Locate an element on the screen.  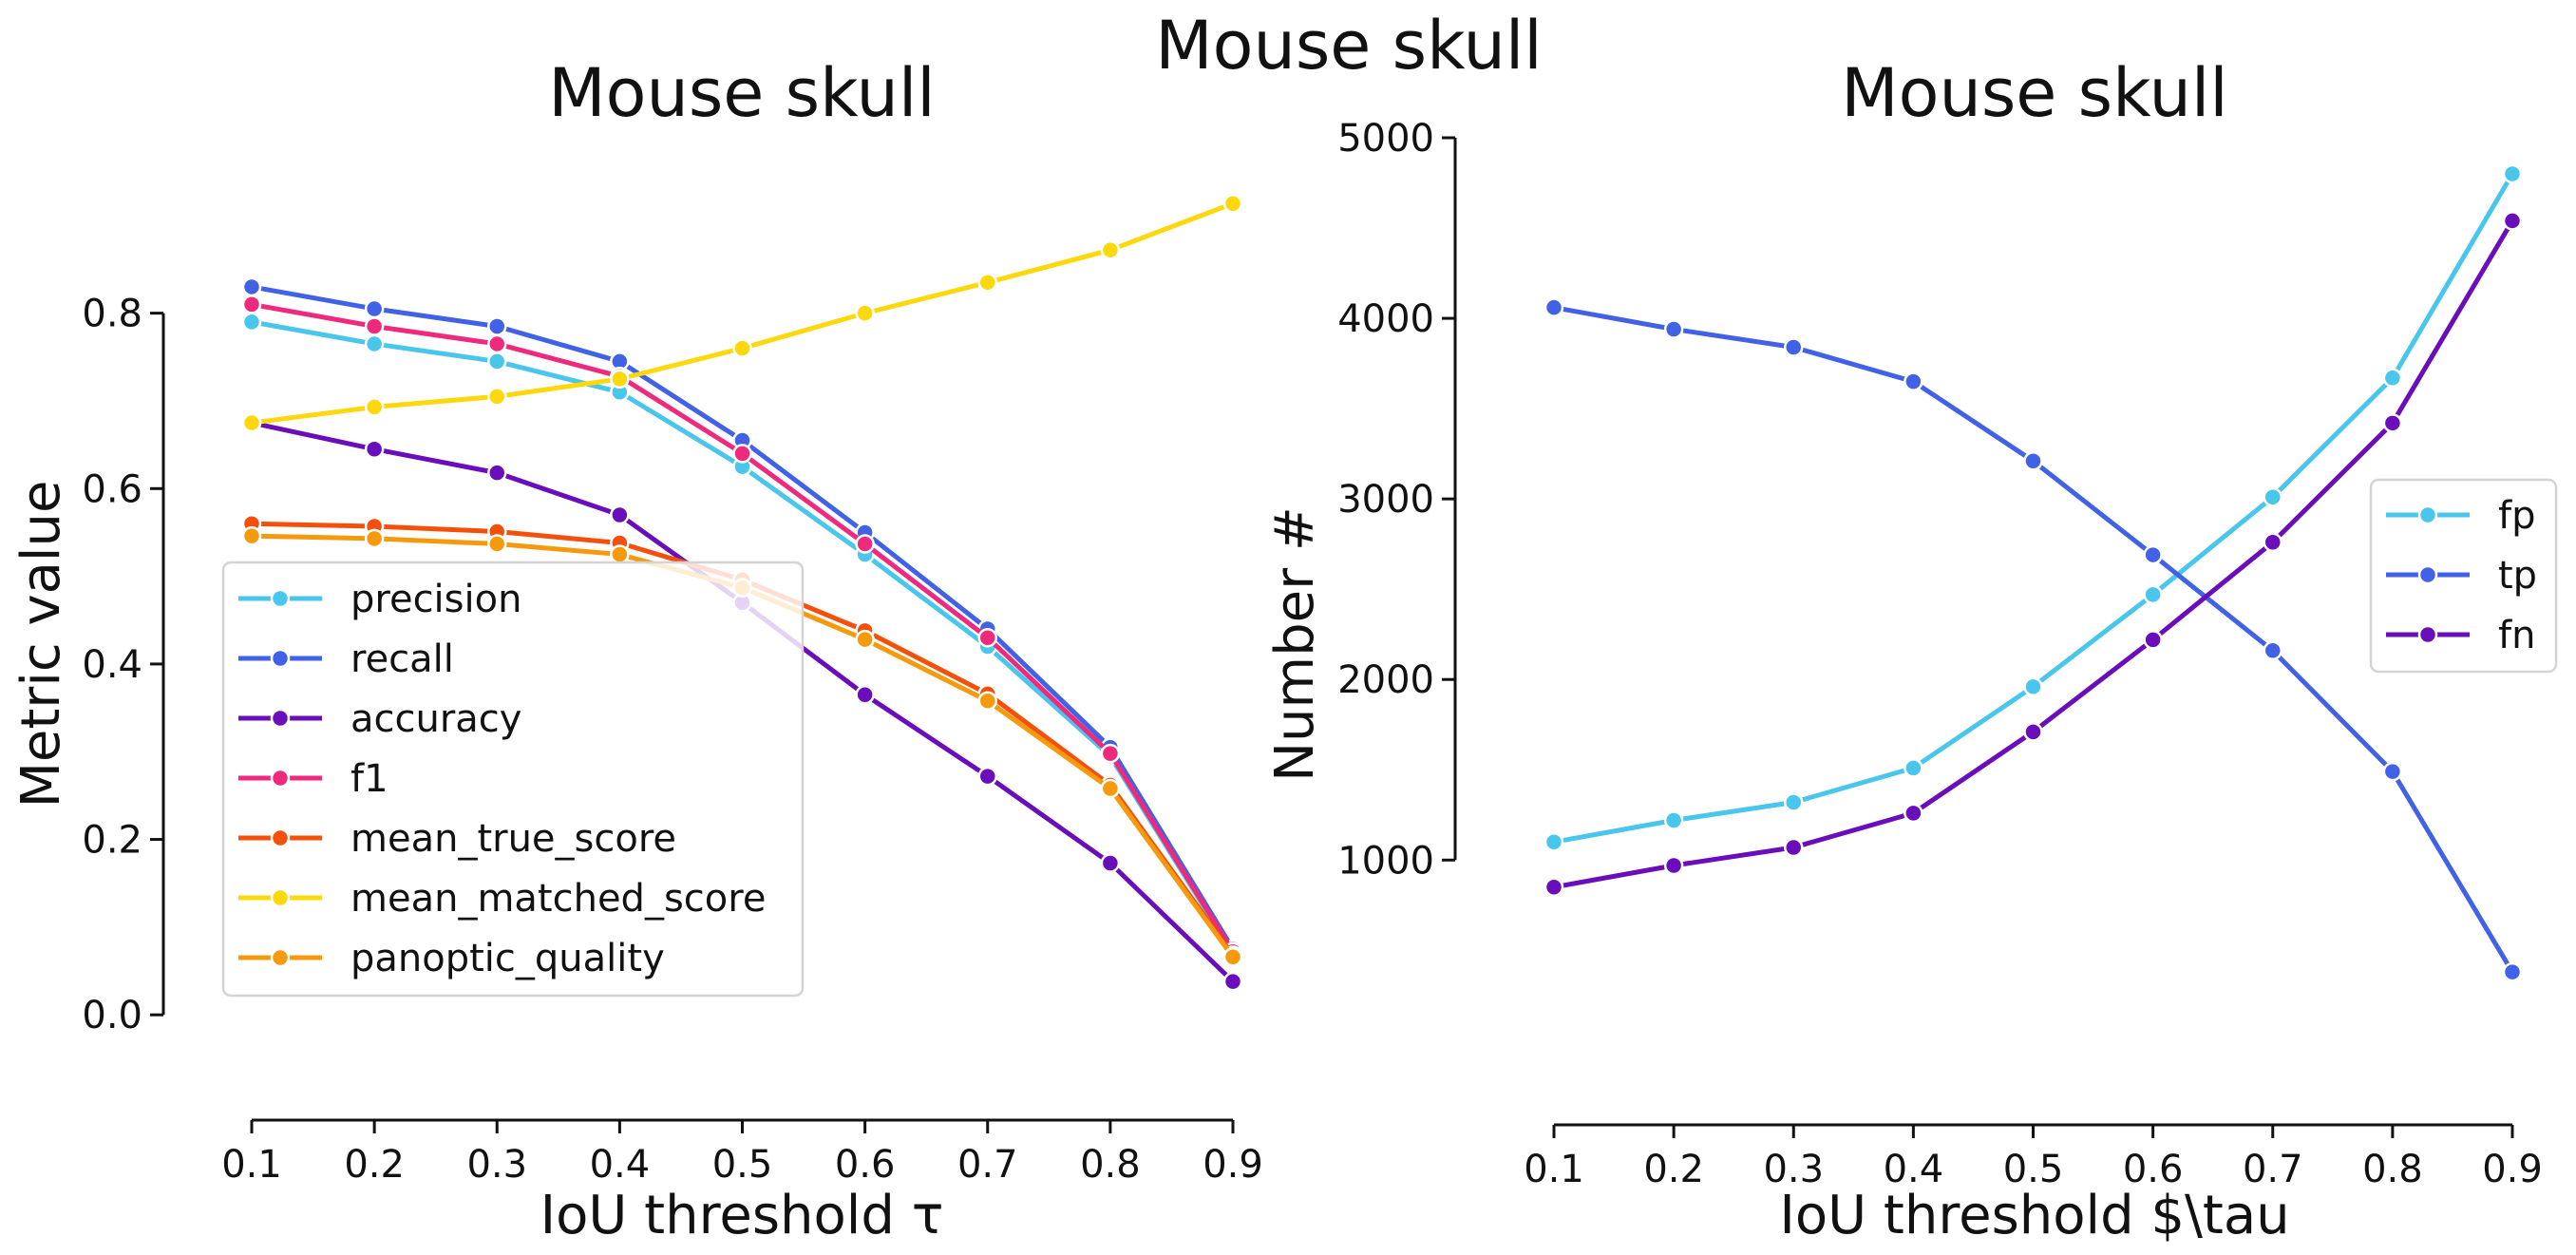
right-x-tick-label: 0.8 is located at coordinates (2392, 1170).